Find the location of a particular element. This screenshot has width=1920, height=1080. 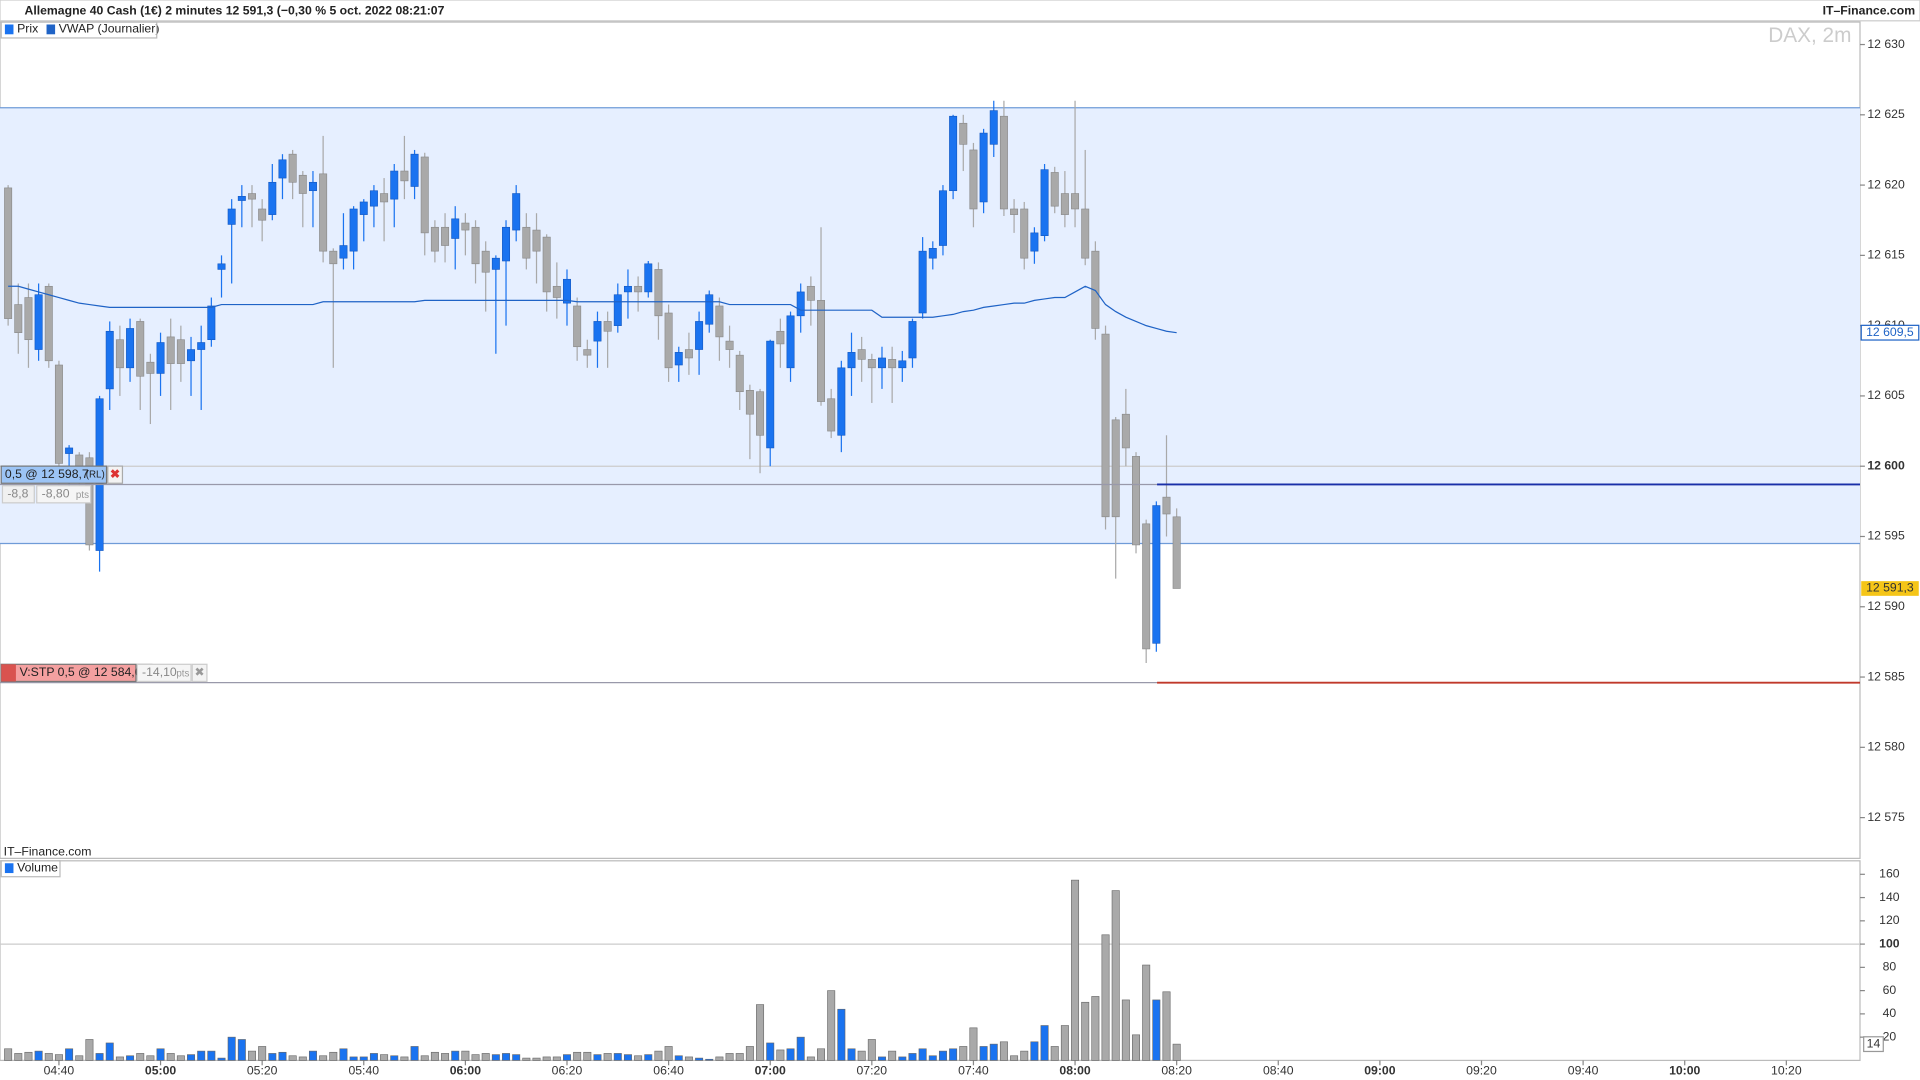

y-tick-label: 12 625 is located at coordinates (1886, 114).